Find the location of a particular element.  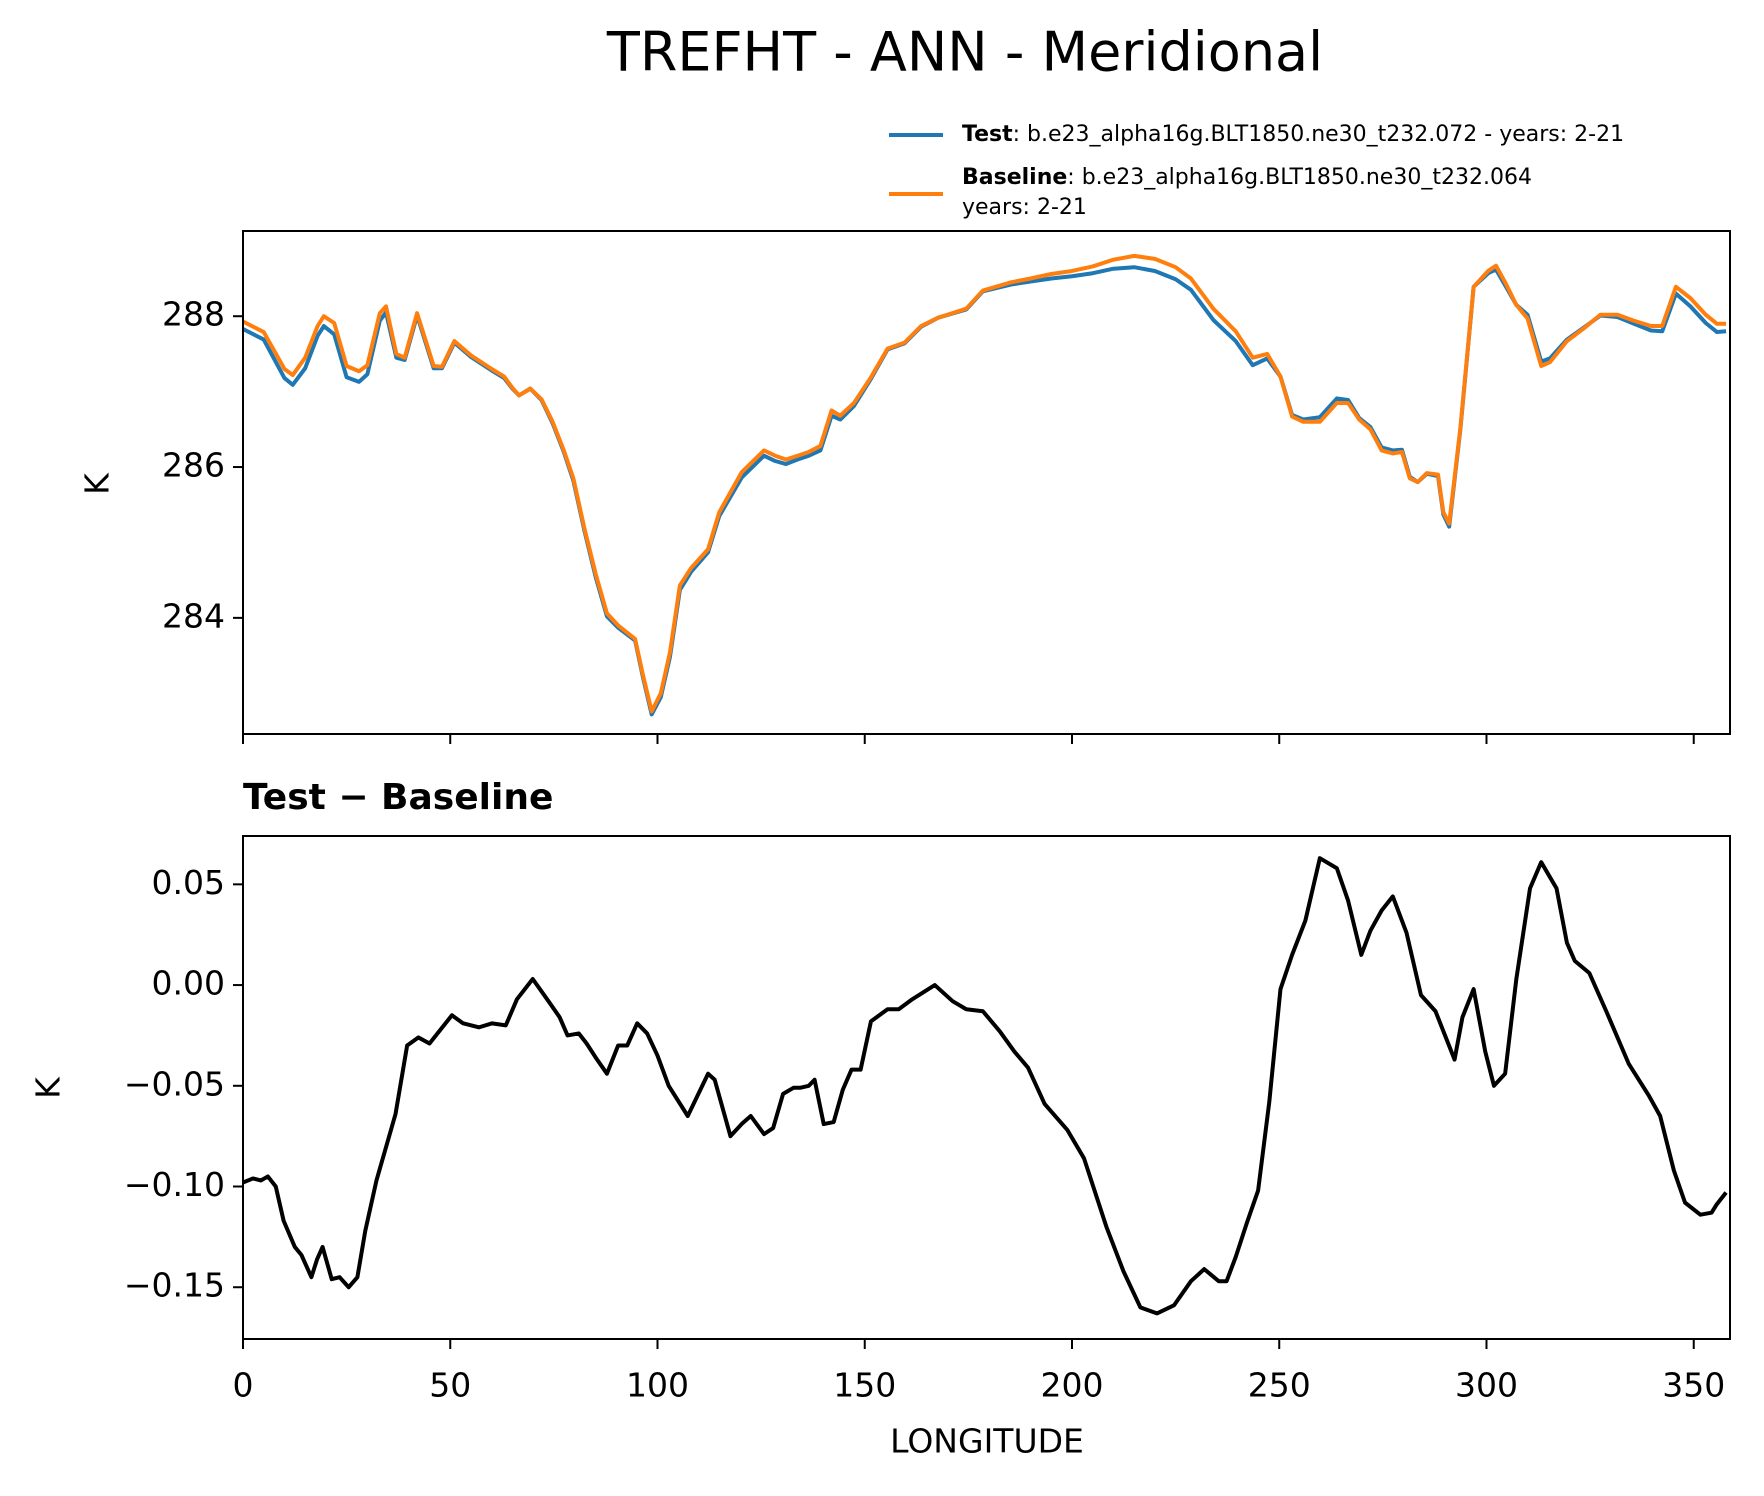

legend-name: Baseline is located at coordinates (1014, 177).